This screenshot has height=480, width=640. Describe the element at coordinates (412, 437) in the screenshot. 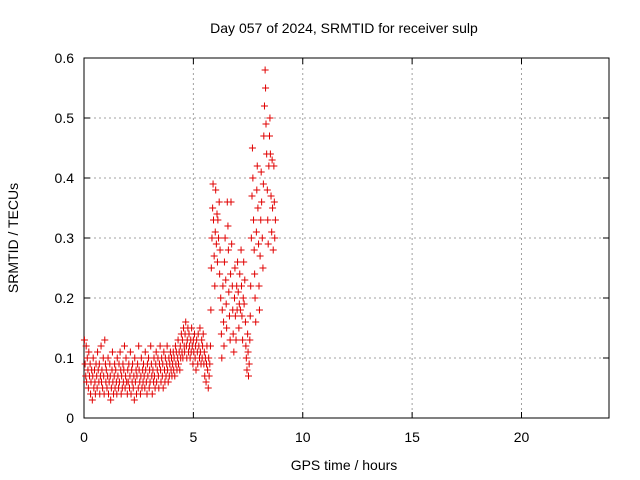

I see `x-tick-label: 15` at that location.